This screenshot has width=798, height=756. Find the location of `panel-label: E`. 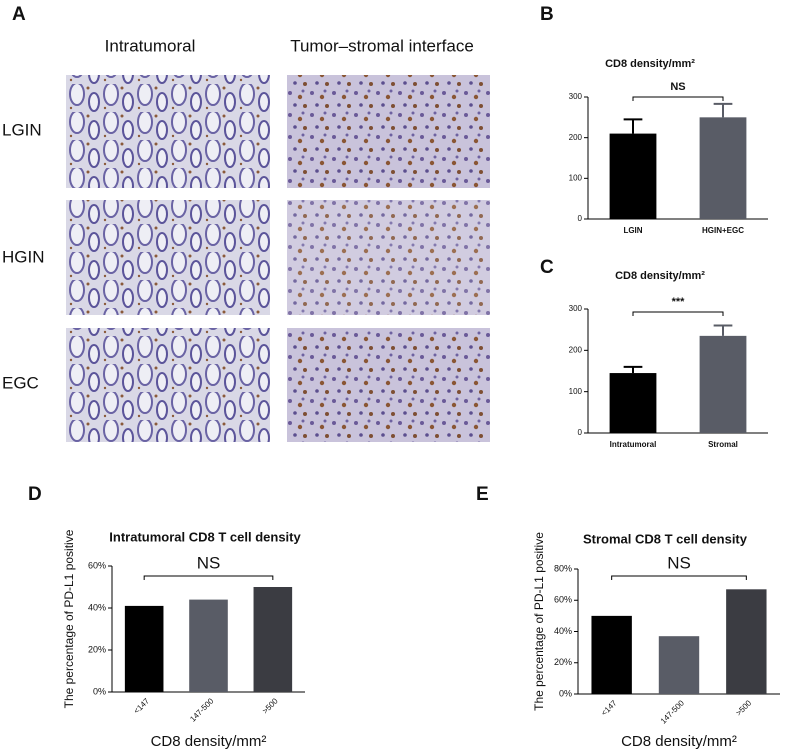

panel-label: E is located at coordinates (482, 494).